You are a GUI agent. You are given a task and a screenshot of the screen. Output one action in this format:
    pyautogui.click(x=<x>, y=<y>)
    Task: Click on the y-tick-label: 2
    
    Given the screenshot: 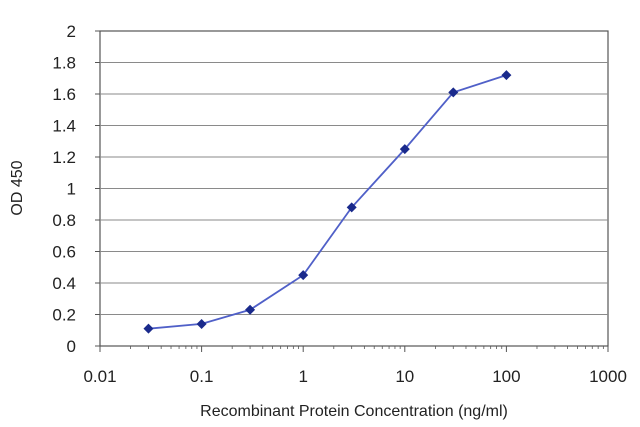 What is the action you would take?
    pyautogui.click(x=71, y=31)
    